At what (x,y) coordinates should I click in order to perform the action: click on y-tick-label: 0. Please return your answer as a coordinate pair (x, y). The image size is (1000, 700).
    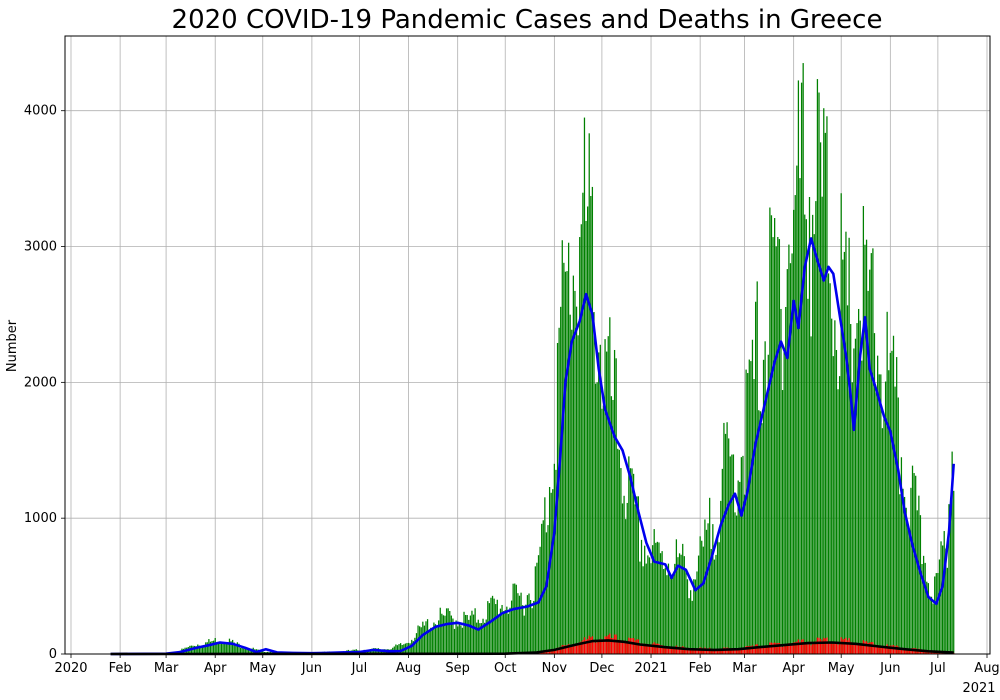
    Looking at the image, I should click on (53, 654).